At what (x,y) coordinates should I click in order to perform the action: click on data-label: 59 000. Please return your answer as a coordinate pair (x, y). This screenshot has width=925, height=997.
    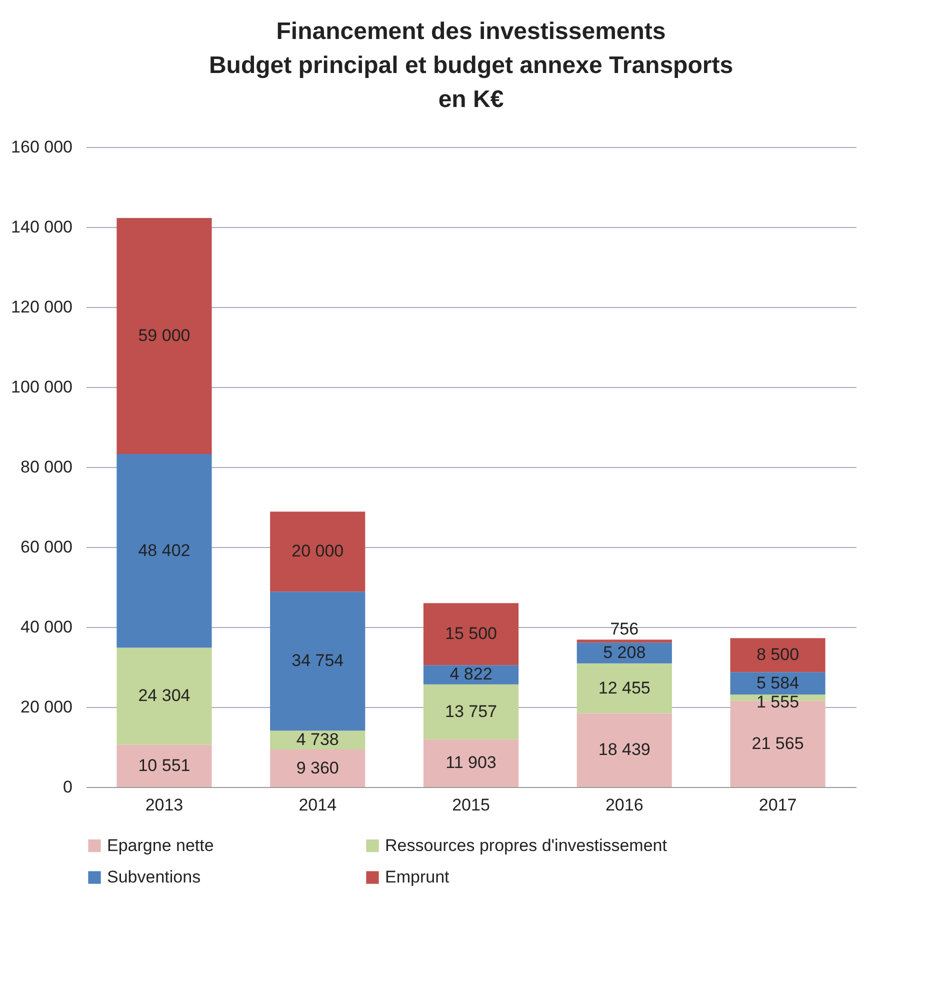
    Looking at the image, I should click on (164, 335).